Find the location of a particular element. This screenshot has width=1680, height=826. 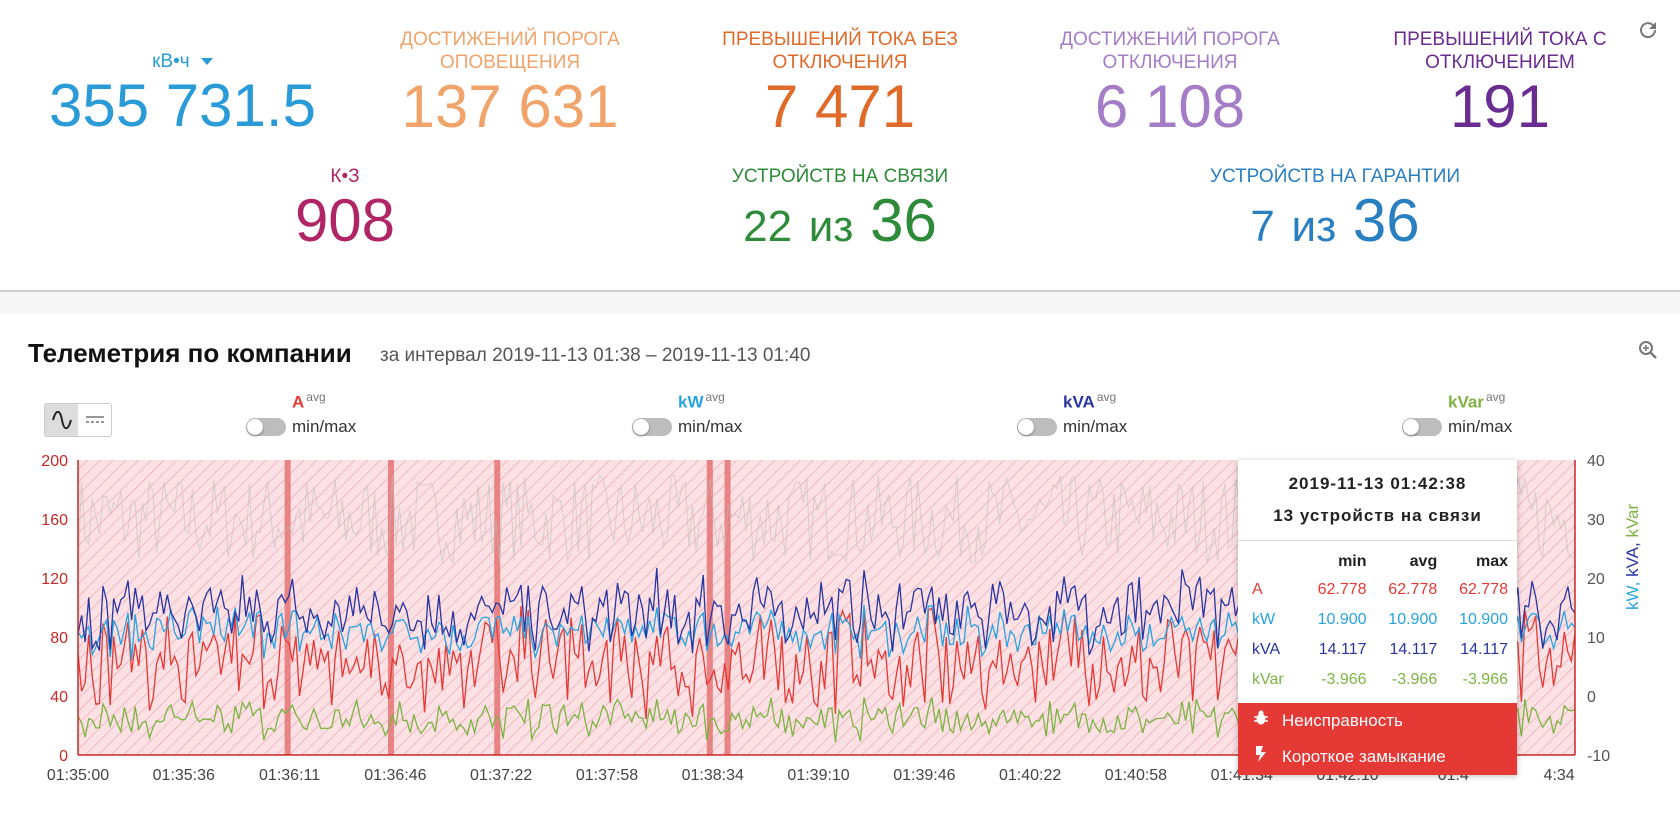

tooltip-devices: 13 устройств на связи is located at coordinates (1377, 515).